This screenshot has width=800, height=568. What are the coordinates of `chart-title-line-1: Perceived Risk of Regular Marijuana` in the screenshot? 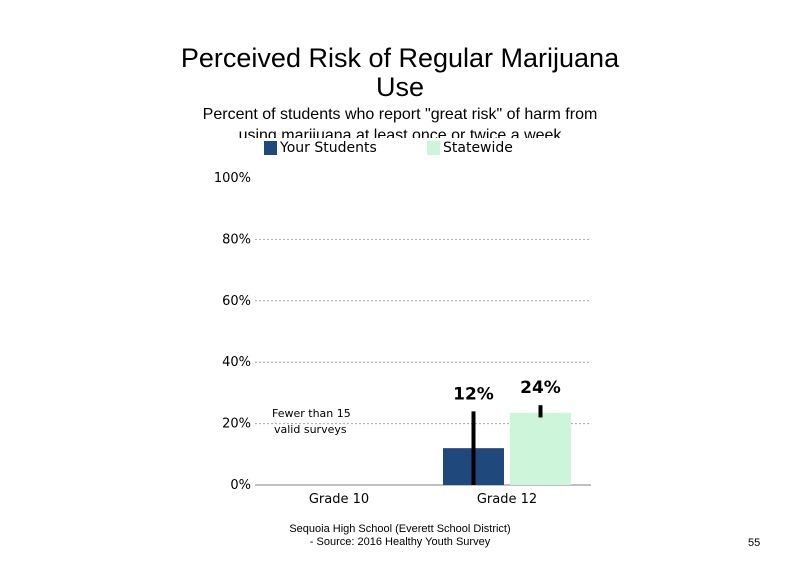 It's located at (400, 58).